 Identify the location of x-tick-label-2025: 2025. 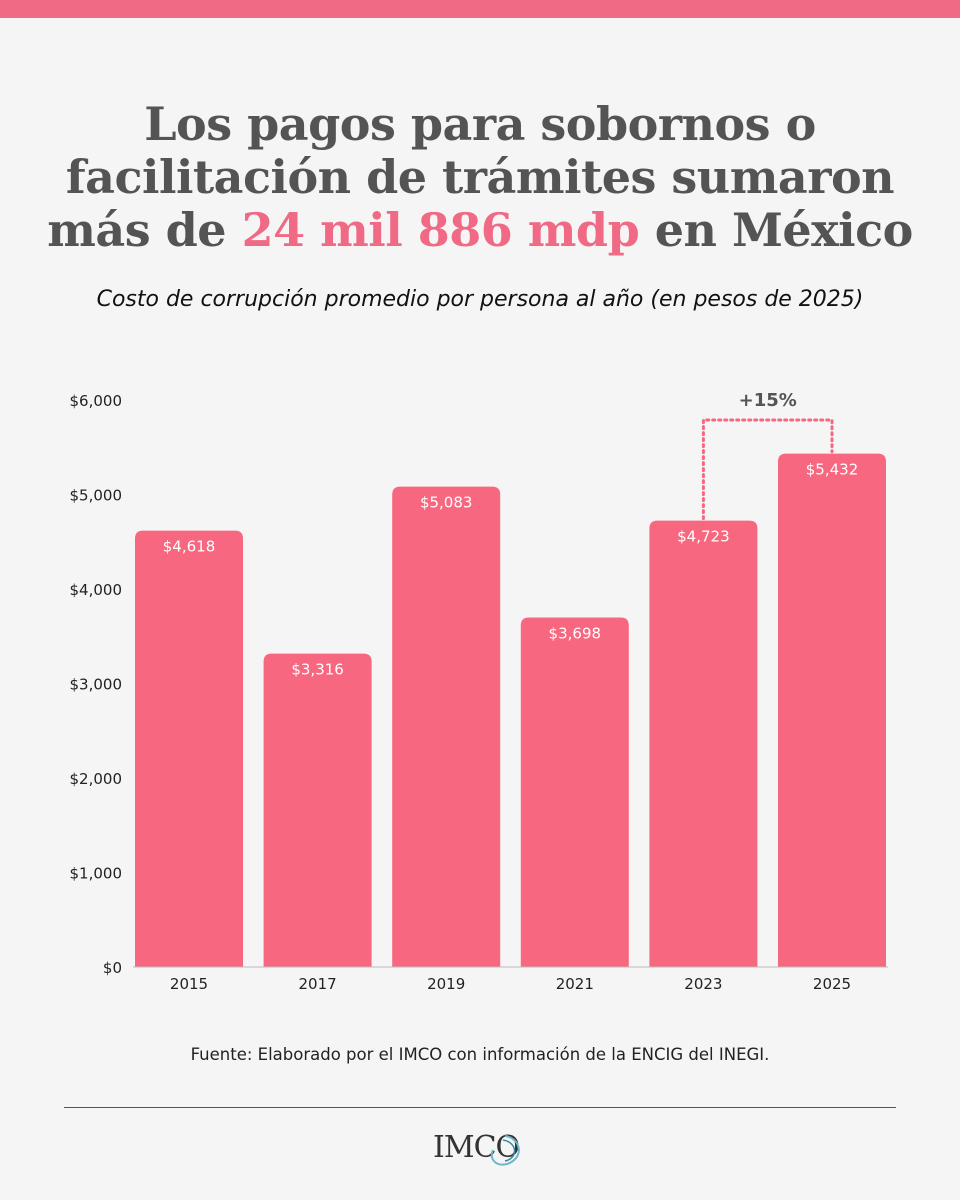
(832, 984).